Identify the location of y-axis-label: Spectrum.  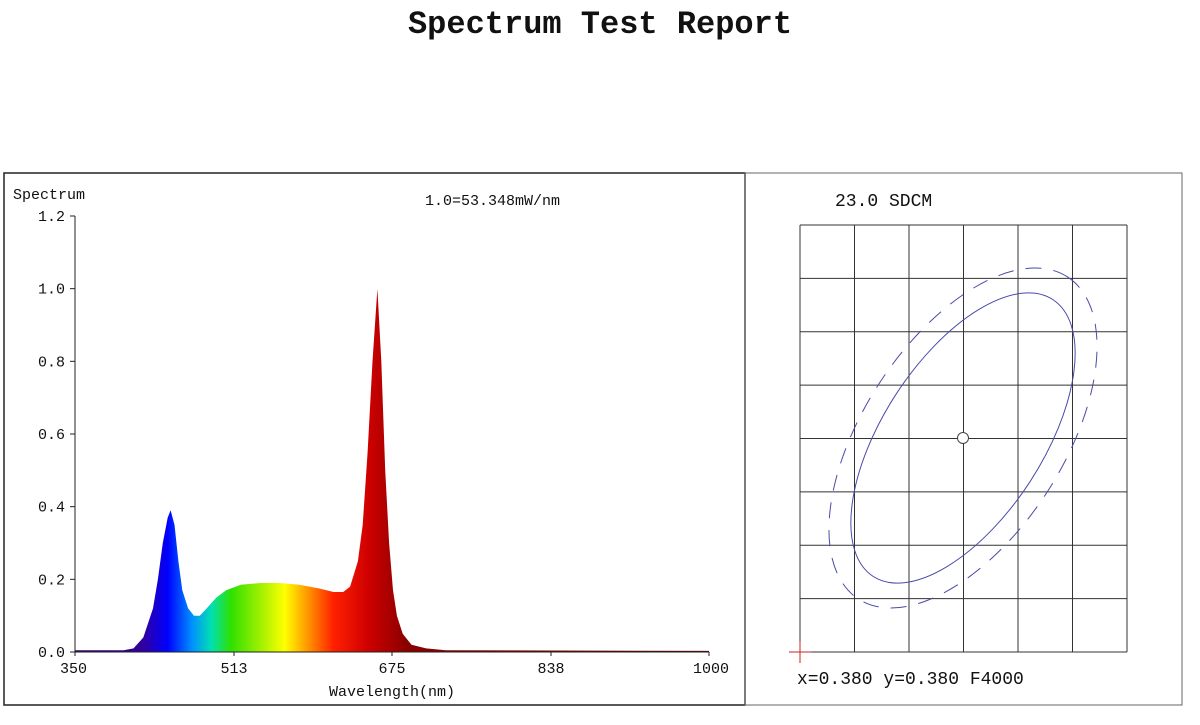
(49, 195).